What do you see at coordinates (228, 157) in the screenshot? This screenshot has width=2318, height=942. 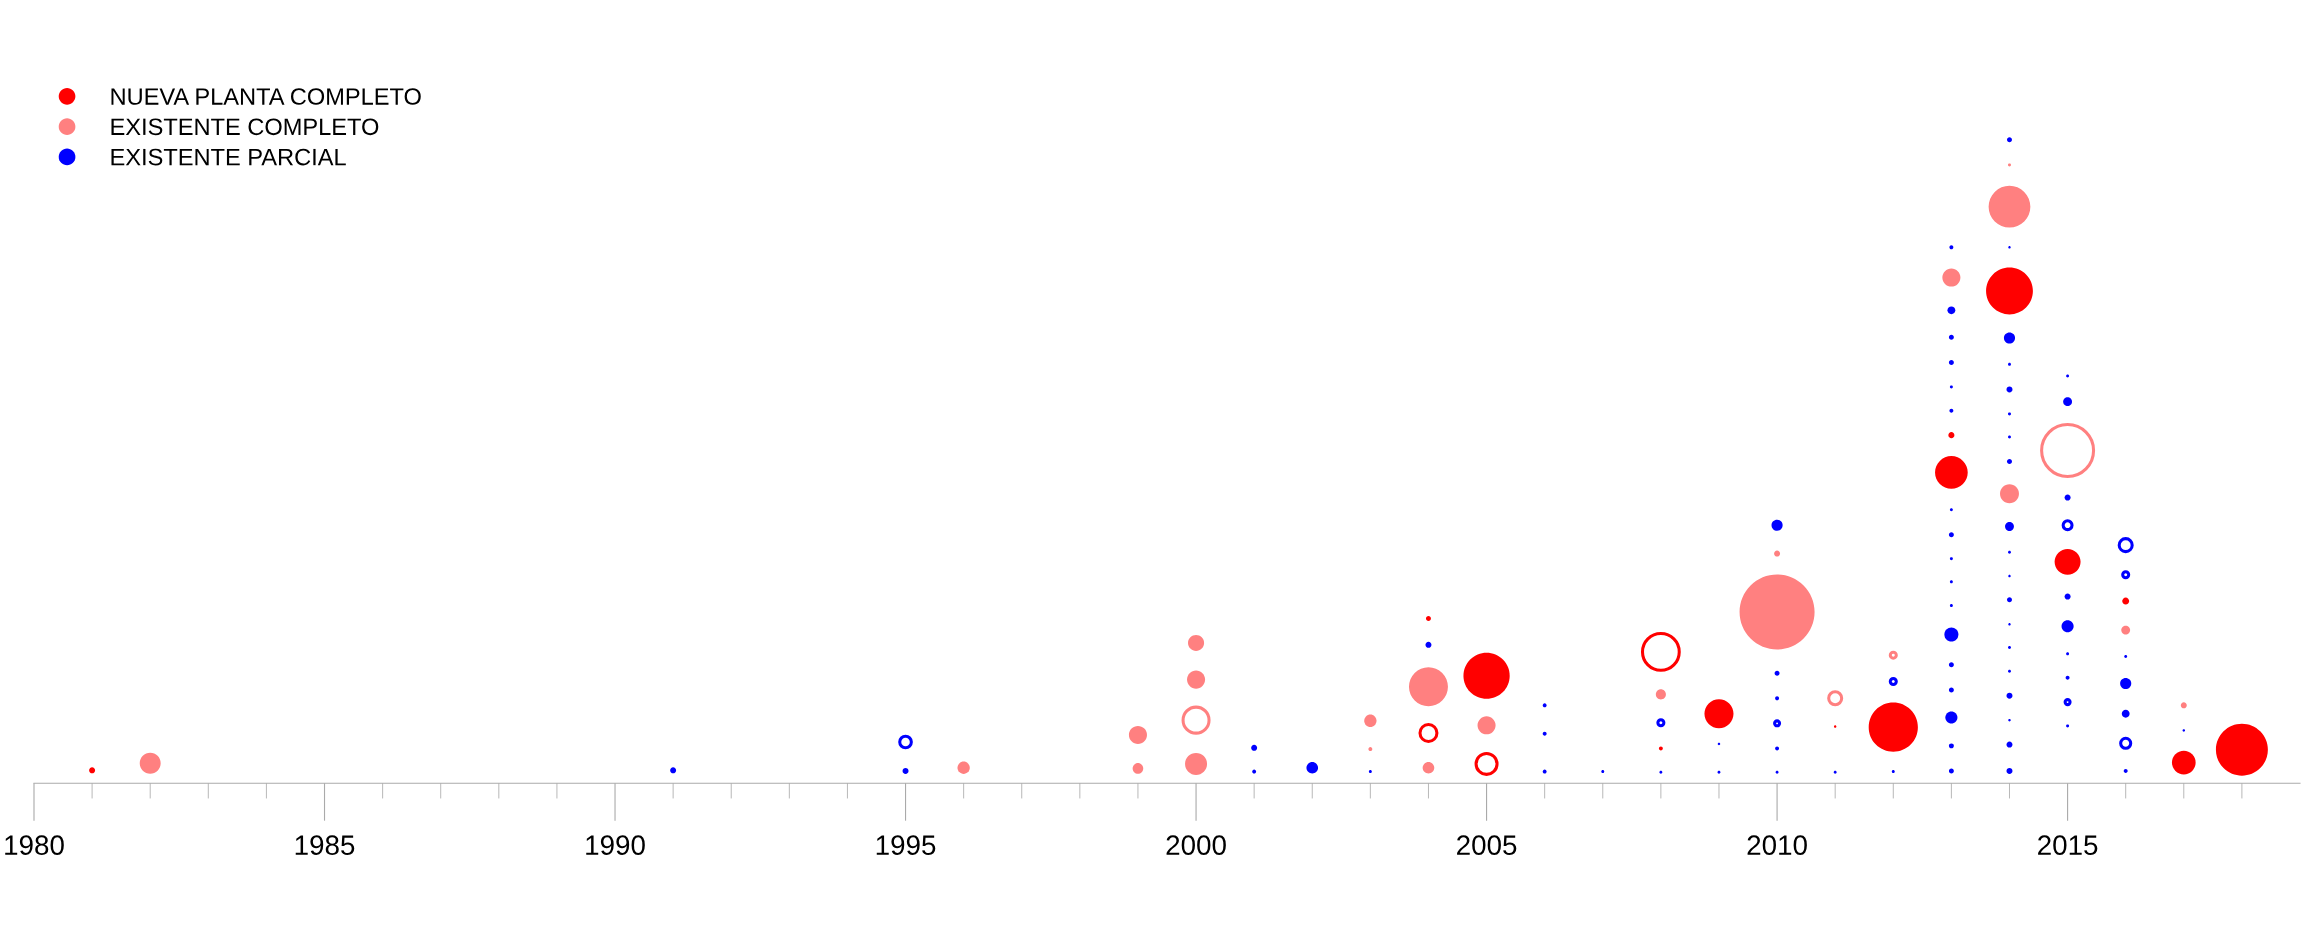 I see `legend-label: EXISTENTE PARCIAL` at bounding box center [228, 157].